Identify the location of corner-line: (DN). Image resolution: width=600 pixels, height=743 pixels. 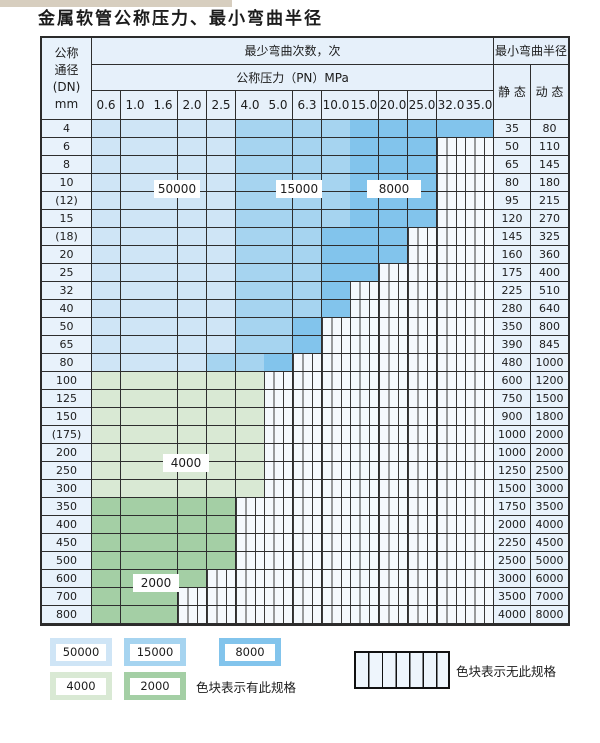
(66, 87).